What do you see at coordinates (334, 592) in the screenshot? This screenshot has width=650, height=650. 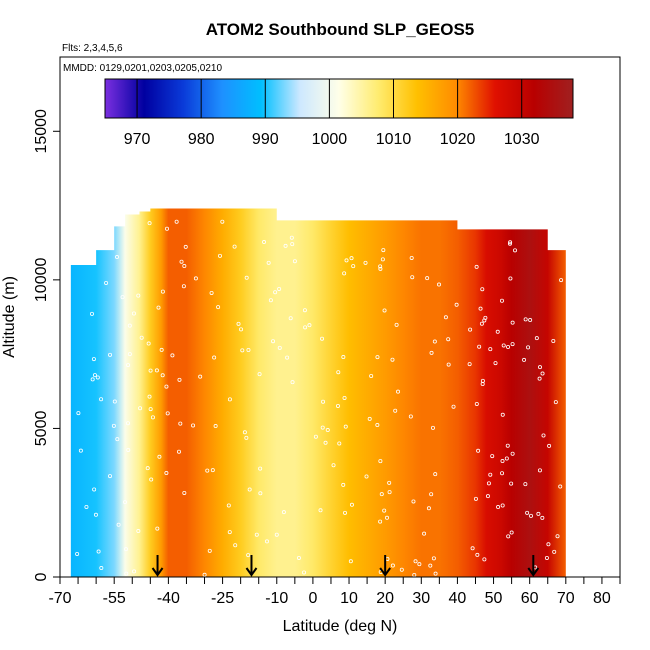 I see `x-axis: -70 -55 -40 -25 -10 0 10 20 30 40 50 60 70 80` at bounding box center [334, 592].